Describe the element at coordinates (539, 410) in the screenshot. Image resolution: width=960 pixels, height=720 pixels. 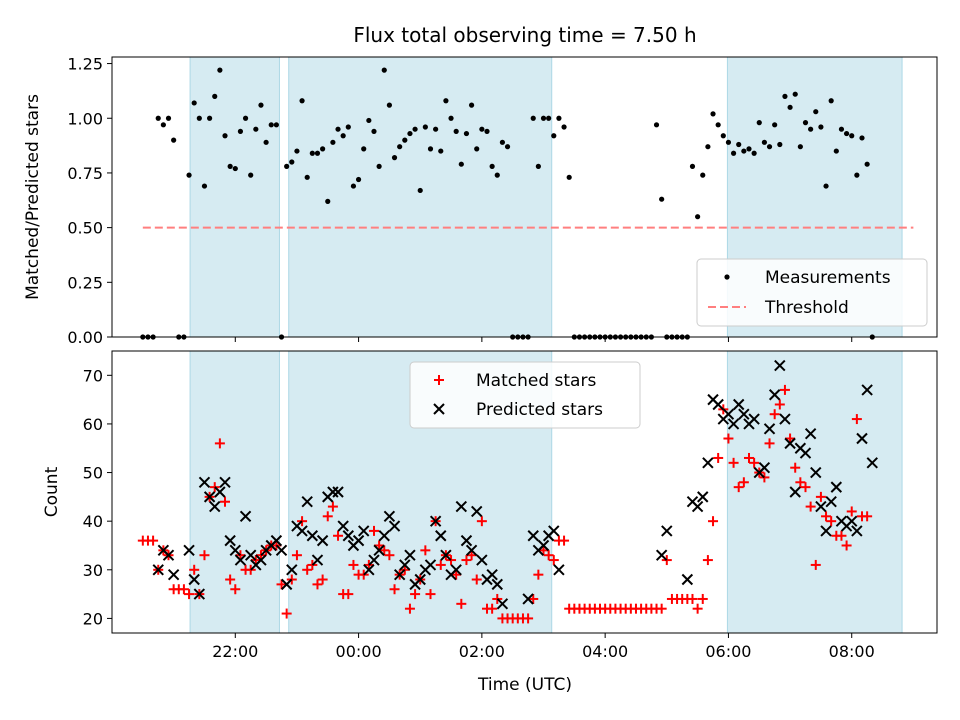
I see `legend-label-predicted: Predicted stars` at that location.